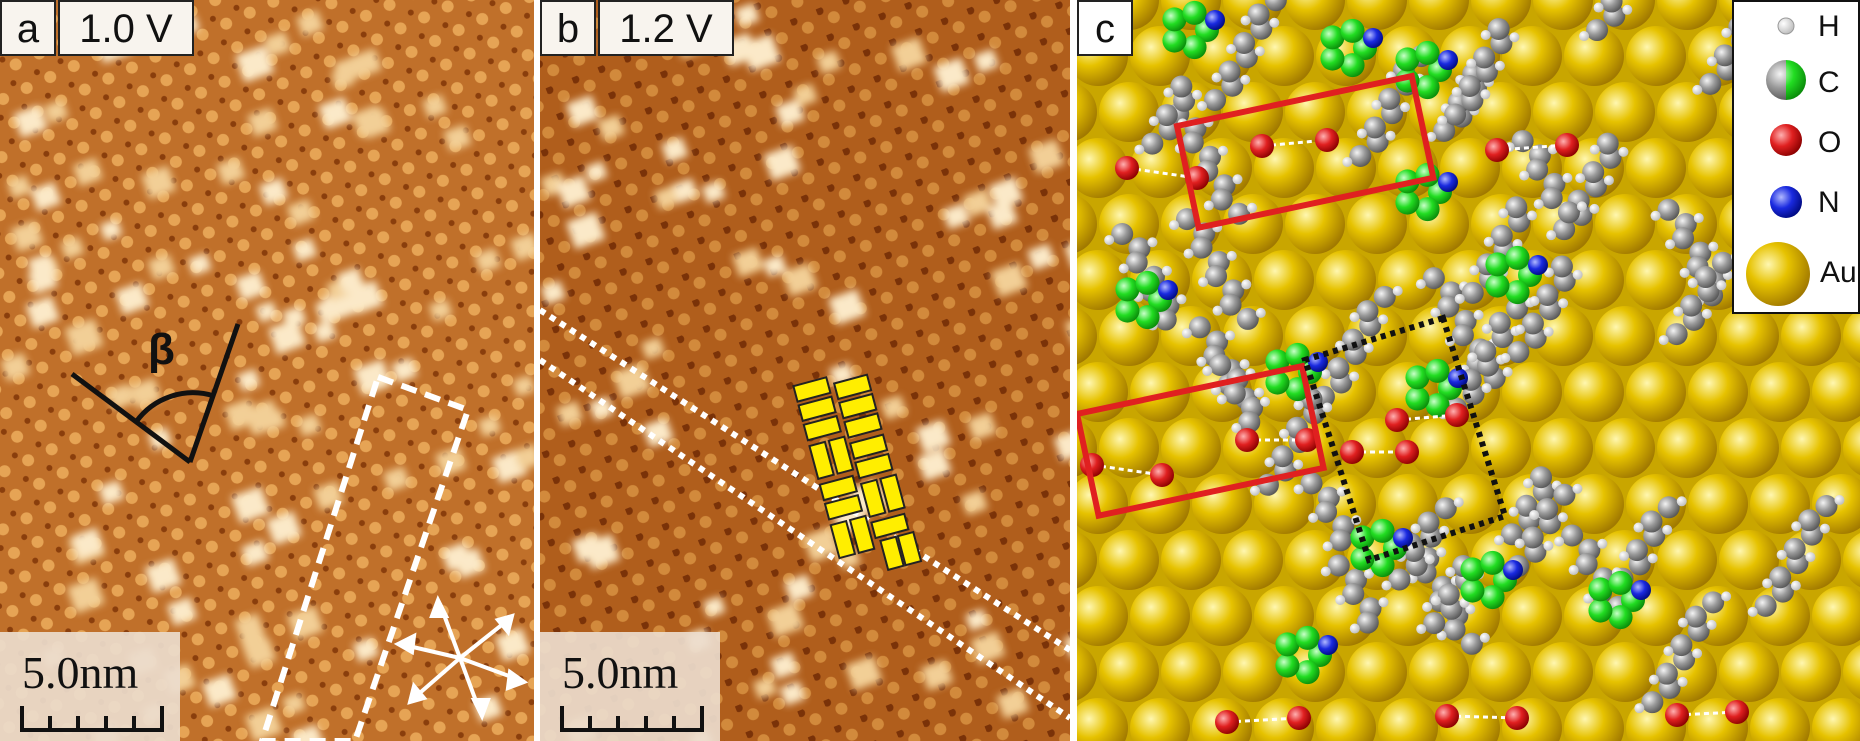 The width and height of the screenshot is (1860, 741). I want to click on legend-item-n: N, so click(1796, 204).